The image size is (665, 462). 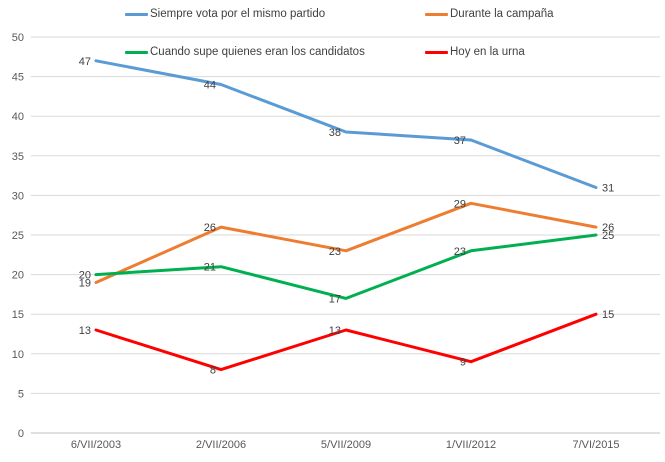 I want to click on legend-item-1: Durante la campaña, so click(x=489, y=14).